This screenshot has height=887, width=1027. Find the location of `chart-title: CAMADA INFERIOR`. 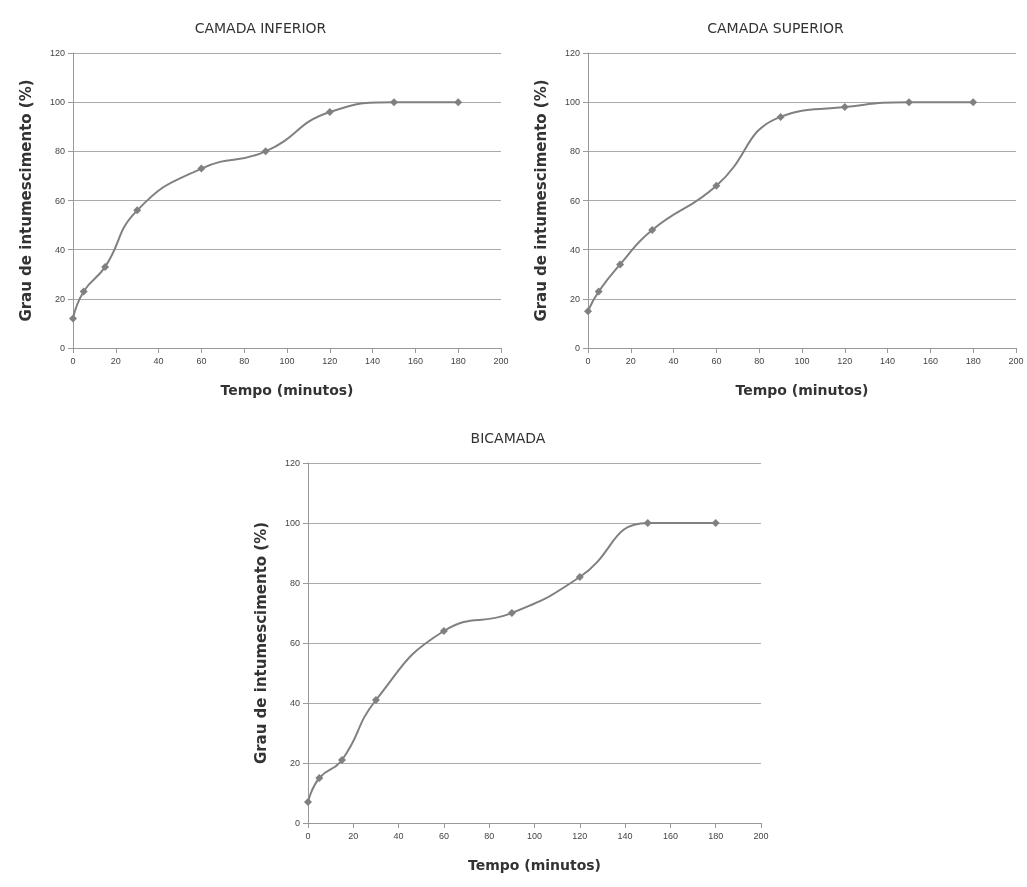

chart-title: CAMADA INFERIOR is located at coordinates (260, 28).